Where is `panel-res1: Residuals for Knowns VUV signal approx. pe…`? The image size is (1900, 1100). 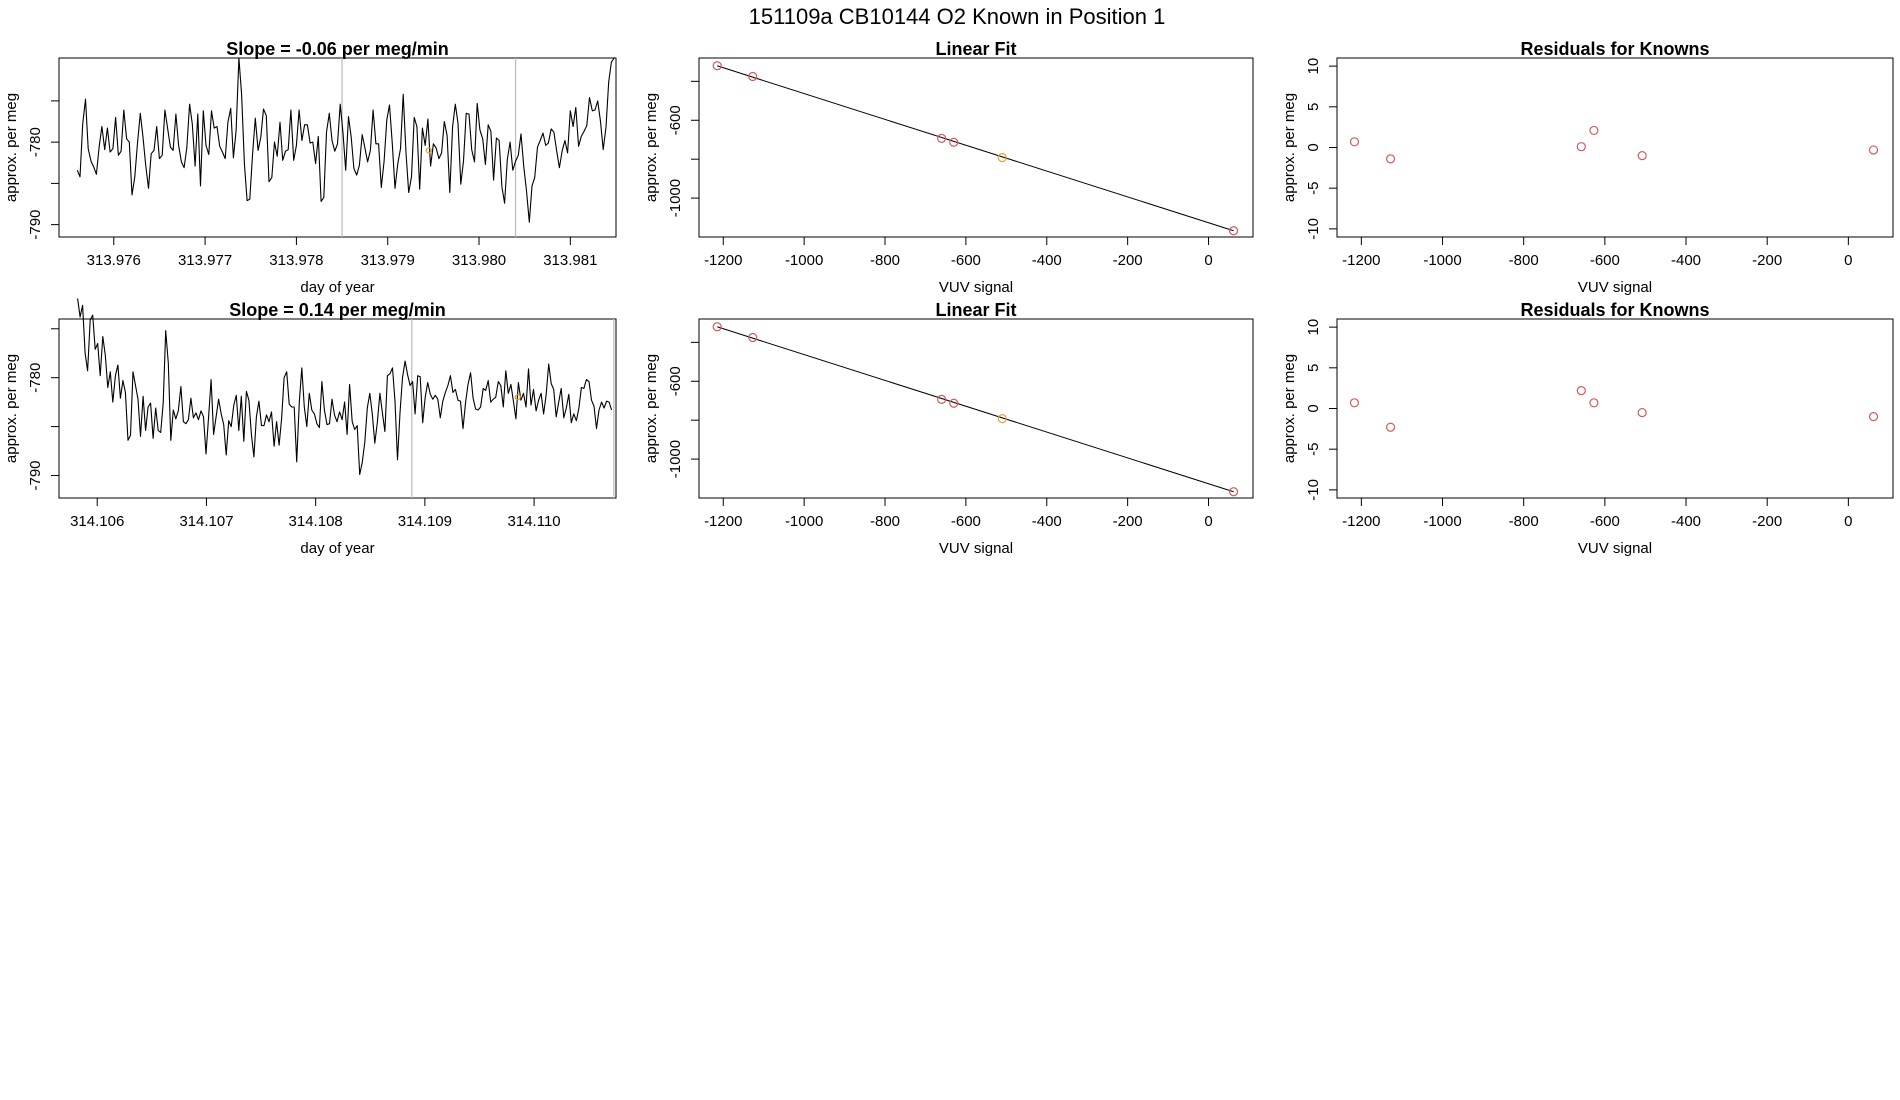
panel-res1: Residuals for Knowns VUV signal approx. pe… is located at coordinates (1587, 167).